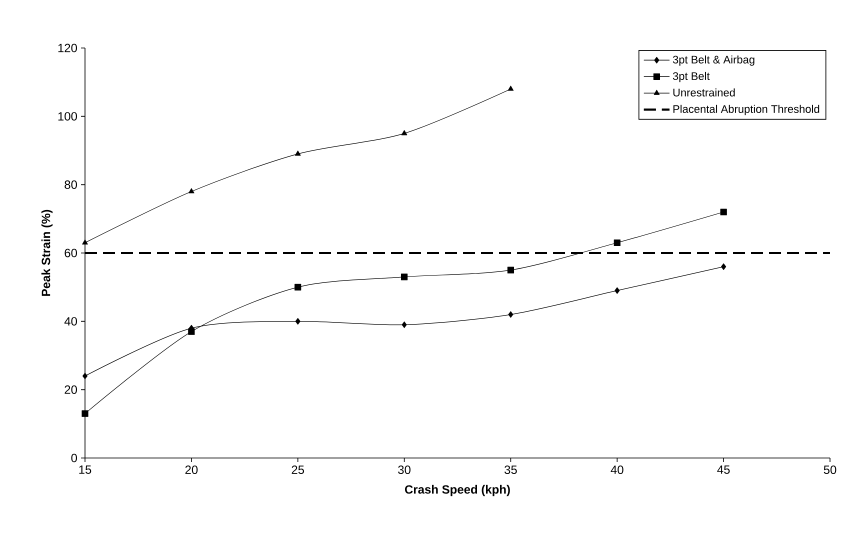  What do you see at coordinates (457, 490) in the screenshot?
I see `x-axis-title: Crash Speed (kph)` at bounding box center [457, 490].